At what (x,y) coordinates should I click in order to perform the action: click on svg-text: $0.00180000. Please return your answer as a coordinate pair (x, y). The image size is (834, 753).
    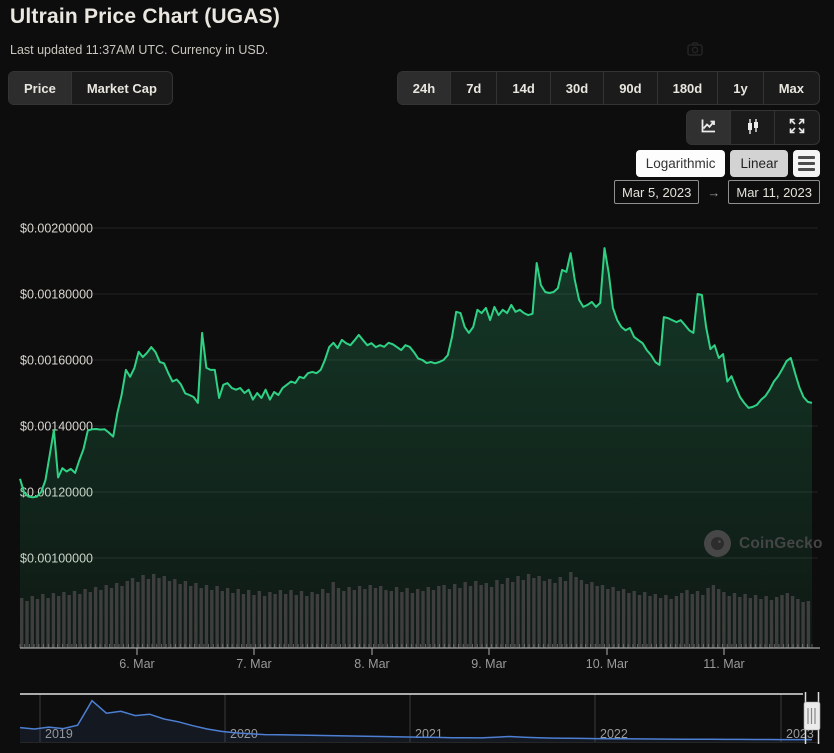
    Looking at the image, I should click on (56, 295).